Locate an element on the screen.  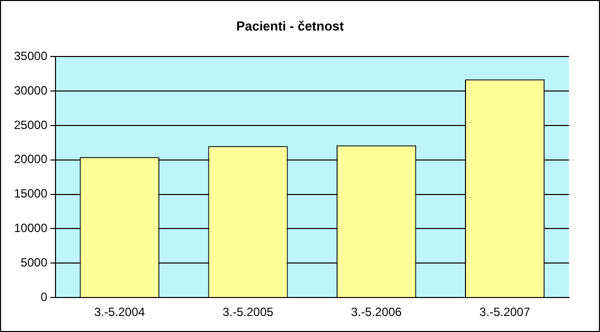
y-tick-label: 10000 is located at coordinates (31, 228).